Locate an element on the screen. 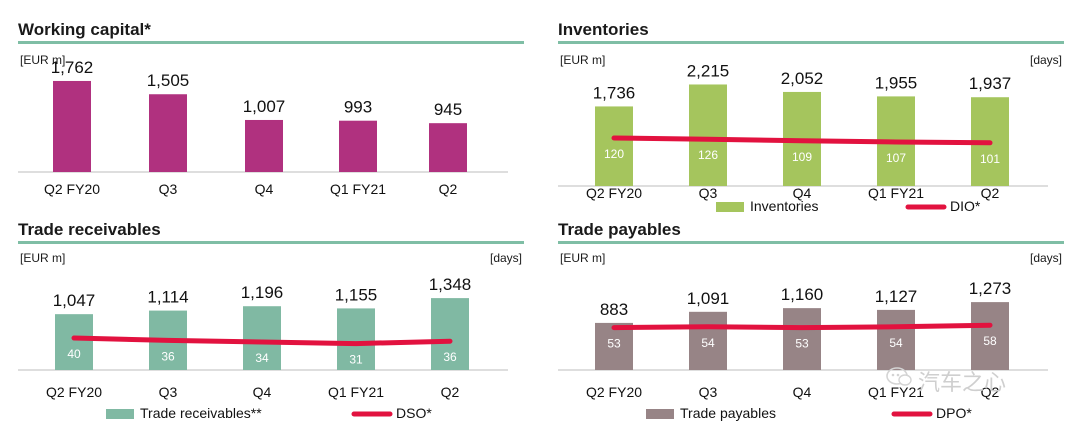  watermark-text: 汽车之心 is located at coordinates (962, 382).